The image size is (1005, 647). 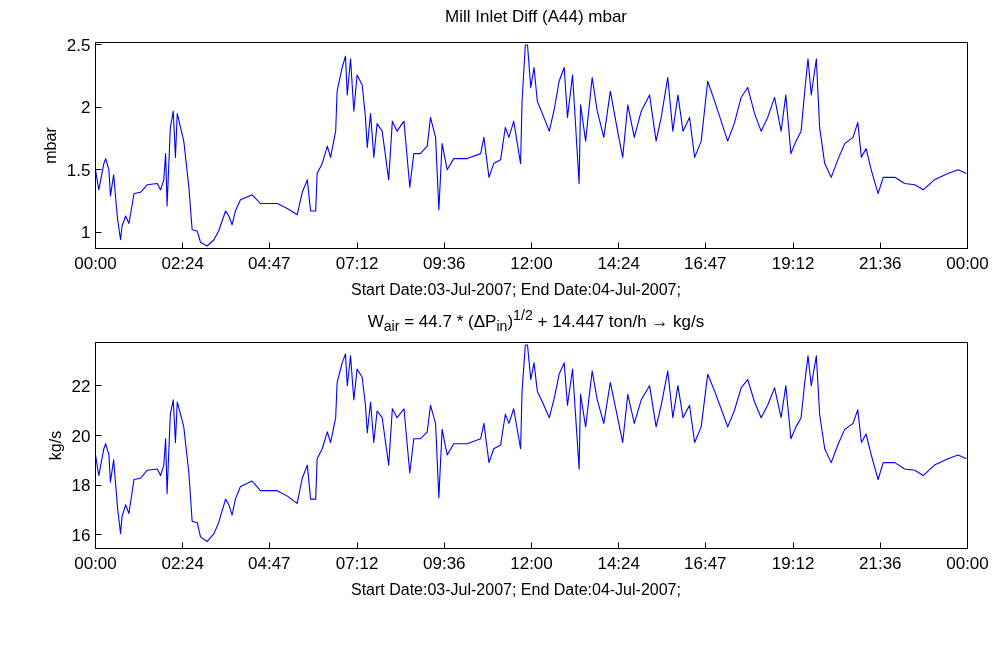 What do you see at coordinates (81, 535) in the screenshot?
I see `y-tick-label: 16` at bounding box center [81, 535].